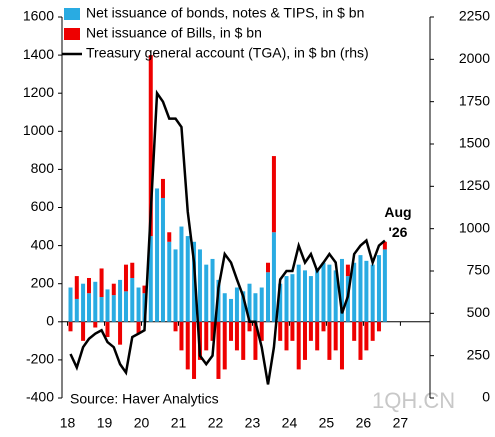 This screenshot has height=437, width=495. What do you see at coordinates (486, 397) in the screenshot?
I see `y2-tick-label: 0` at bounding box center [486, 397].